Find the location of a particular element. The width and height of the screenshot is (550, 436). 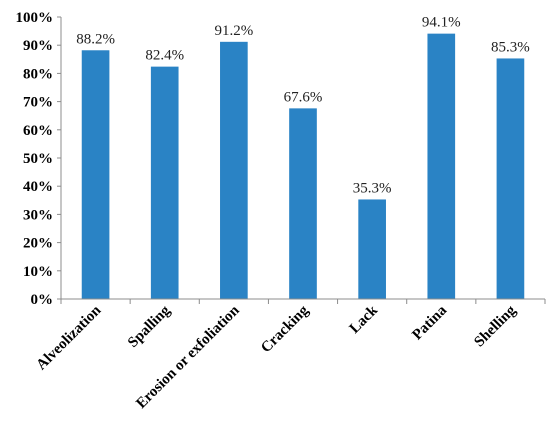

x-tick-label: Shelling is located at coordinates (495, 326).